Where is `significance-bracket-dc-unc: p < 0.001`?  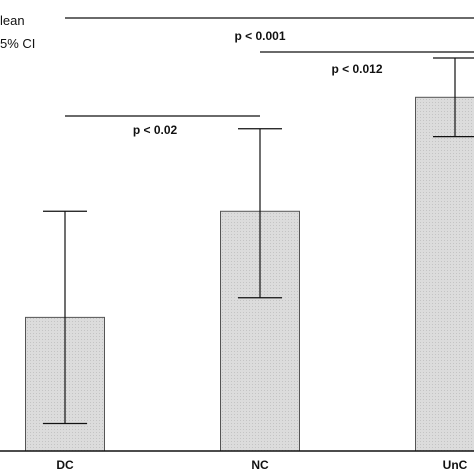
significance-bracket-dc-unc: p < 0.001 is located at coordinates (269, 30).